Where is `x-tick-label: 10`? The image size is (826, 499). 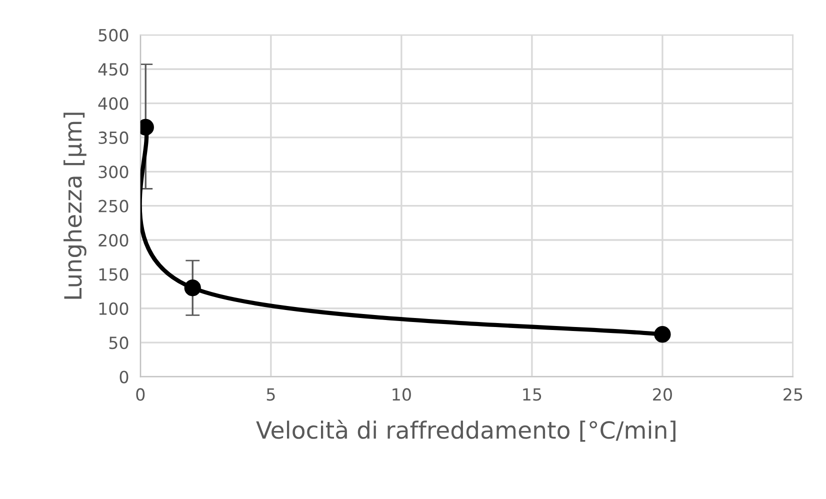
x-tick-label: 10 is located at coordinates (401, 394).